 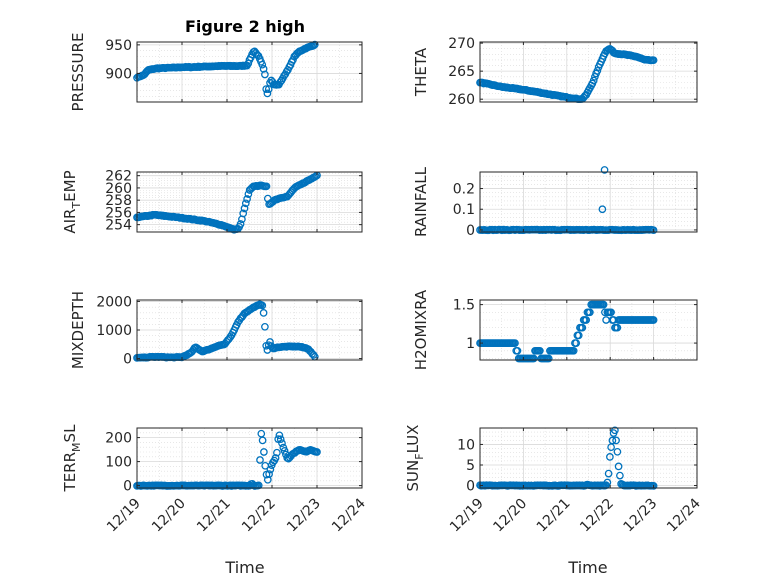 What do you see at coordinates (226, 69) in the screenshot?
I see `pressure-series` at bounding box center [226, 69].